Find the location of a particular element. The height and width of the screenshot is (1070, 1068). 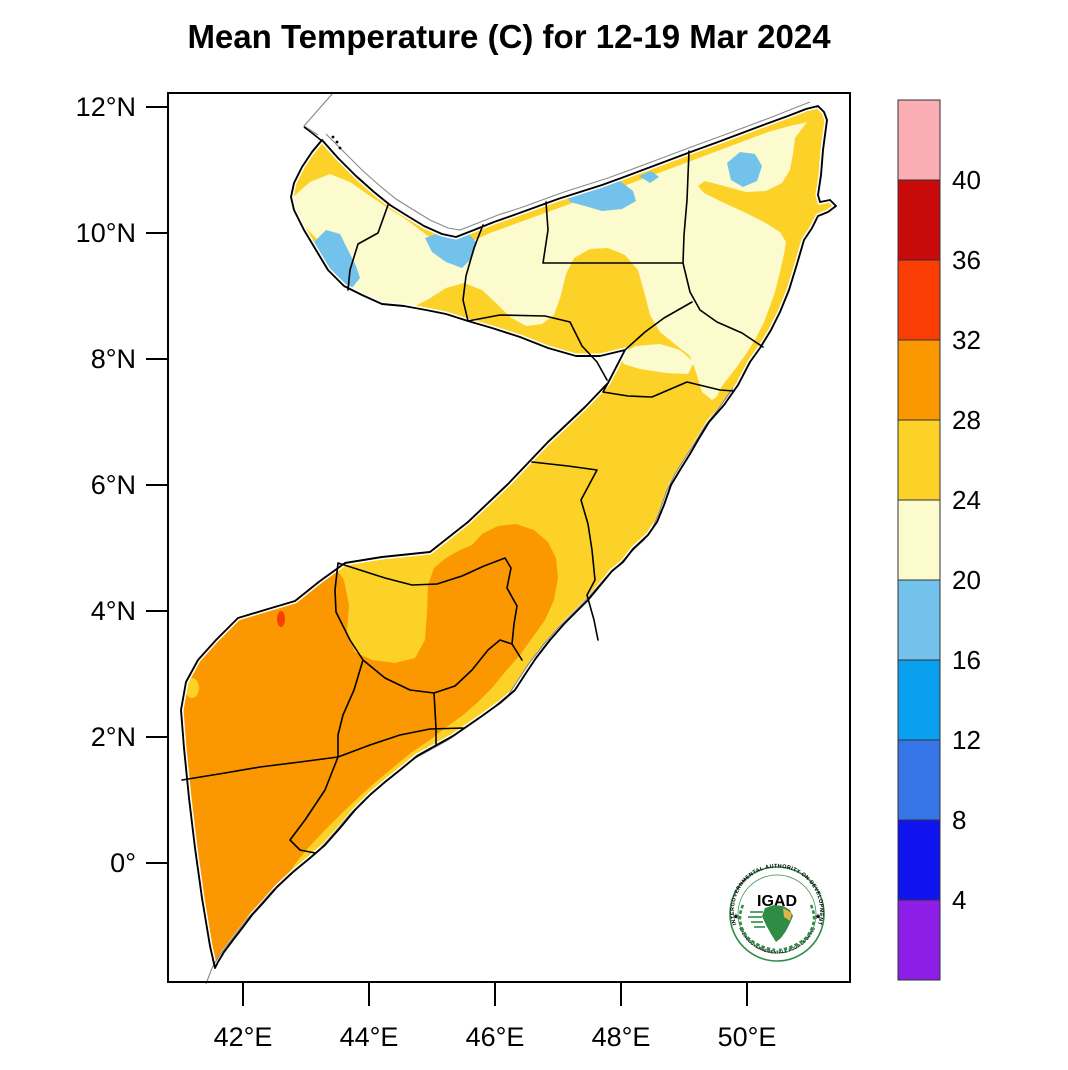

colorbar-legend: 40 36 32 28 24 20 16 12 8 4 is located at coordinates (939, 540).